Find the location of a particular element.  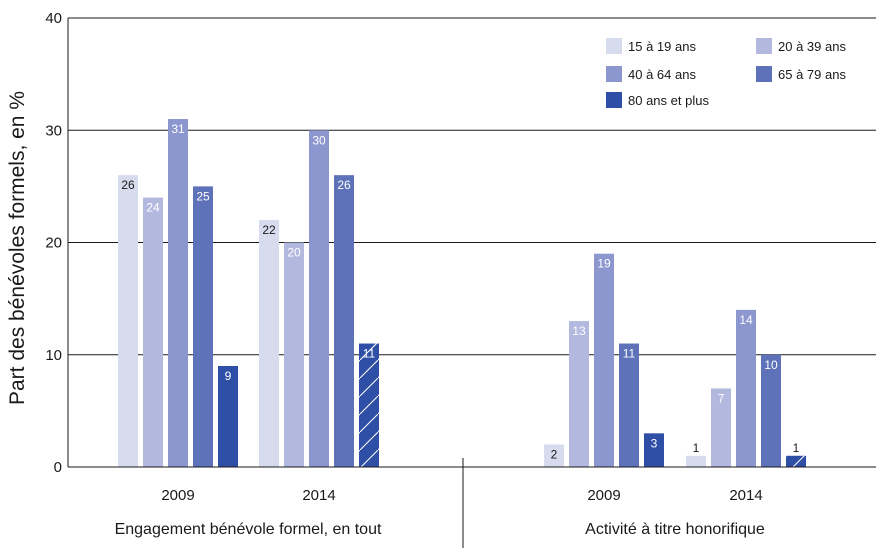

bar-value-label: 22 is located at coordinates (269, 230).